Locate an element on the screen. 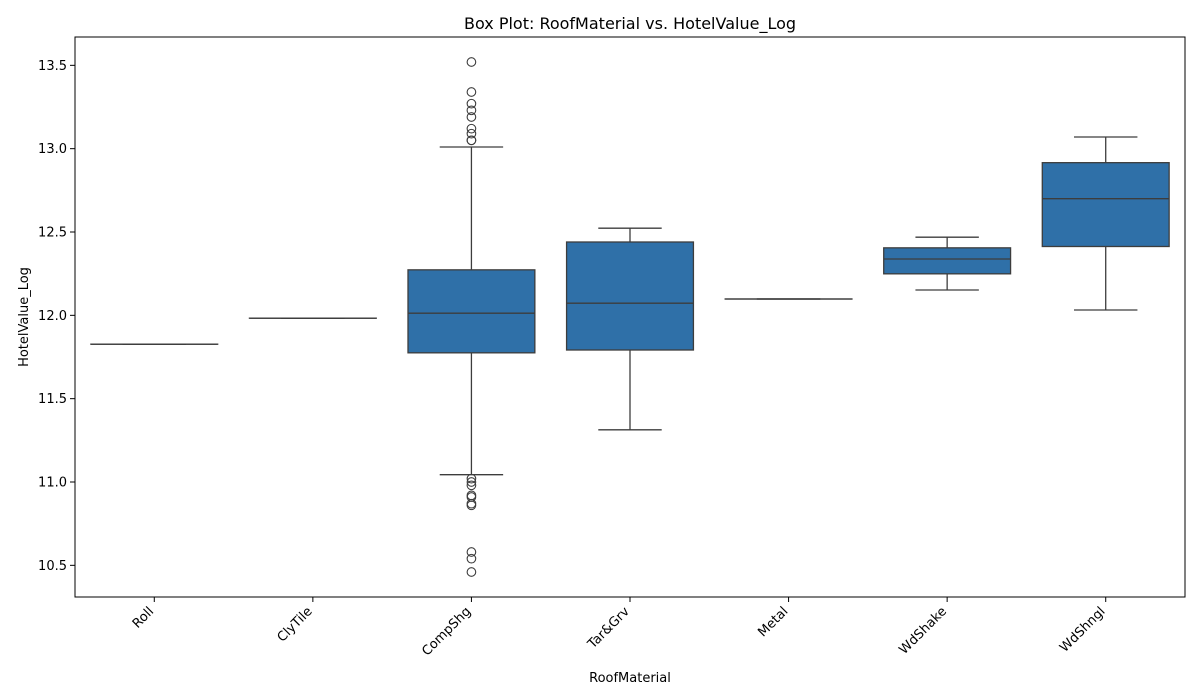 This screenshot has height=700, width=1200. box-wdshngl is located at coordinates (1105, 205).